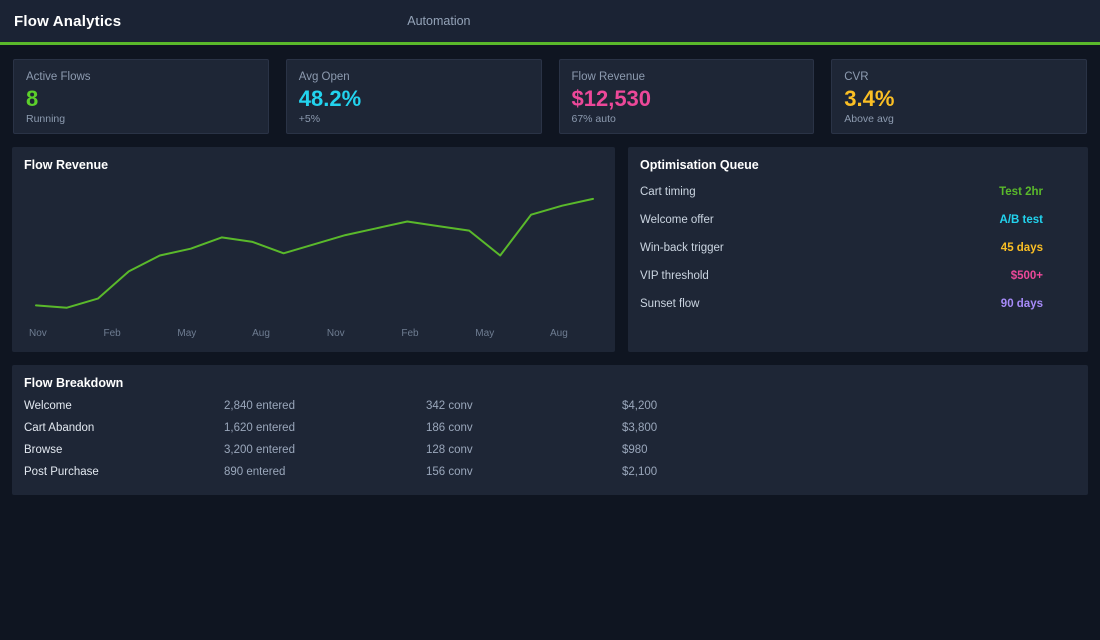 The height and width of the screenshot is (640, 1100). I want to click on breakdown-entered: 1,620 entered, so click(259, 428).